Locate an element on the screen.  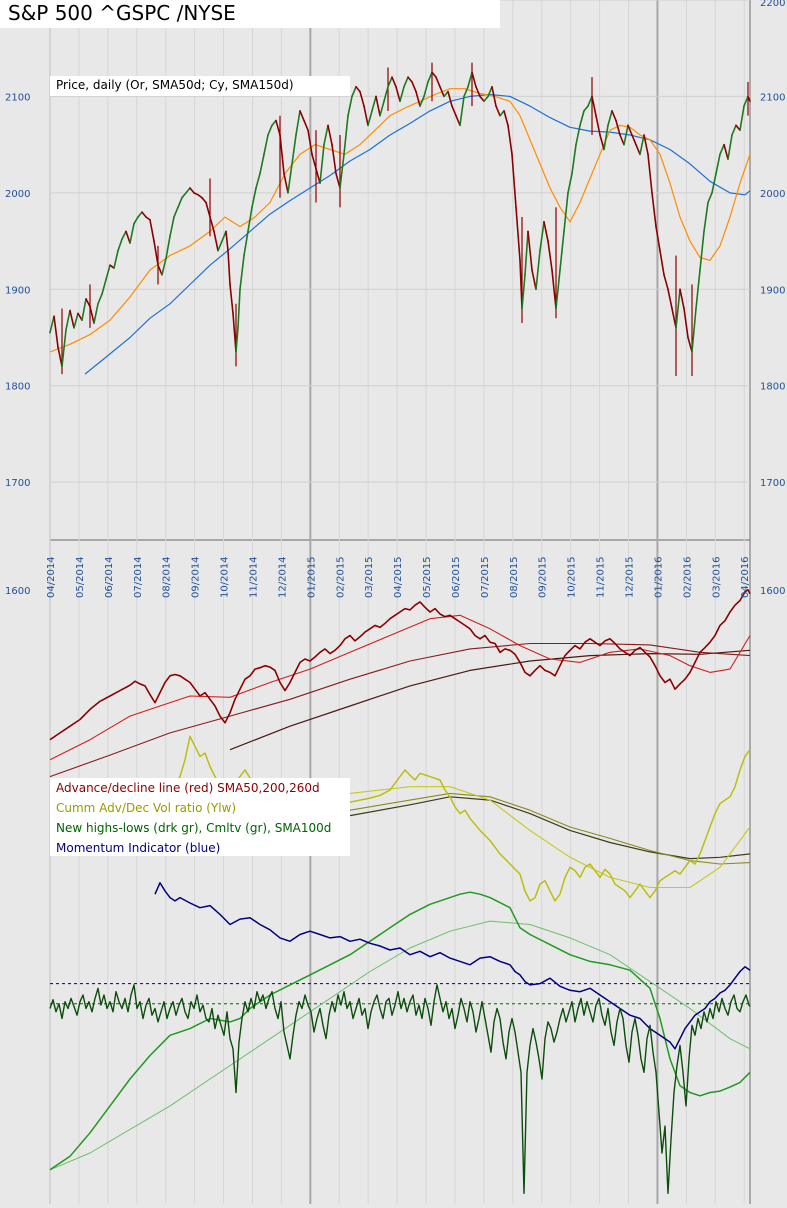
x-tick-label: 05/2014 is located at coordinates (80, 577).